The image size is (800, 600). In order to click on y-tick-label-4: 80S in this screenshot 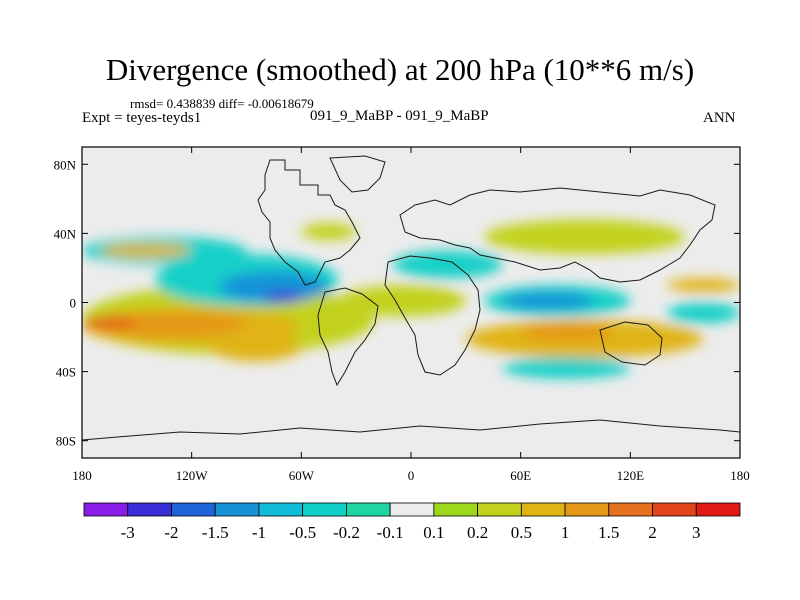, I will do `click(66, 441)`.